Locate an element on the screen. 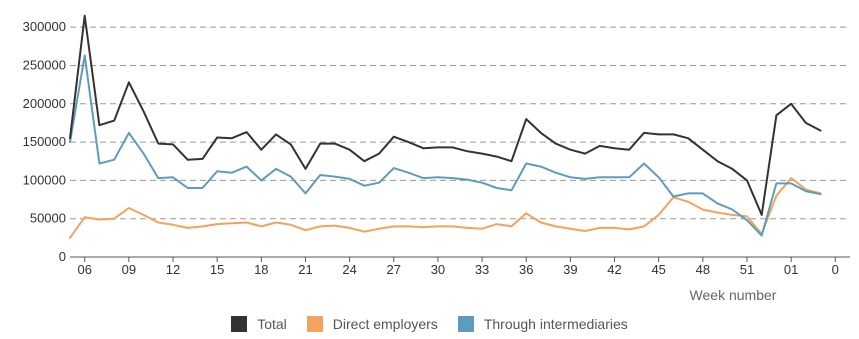 The width and height of the screenshot is (859, 339). legend-label-direct-employers: Direct employers is located at coordinates (385, 324).